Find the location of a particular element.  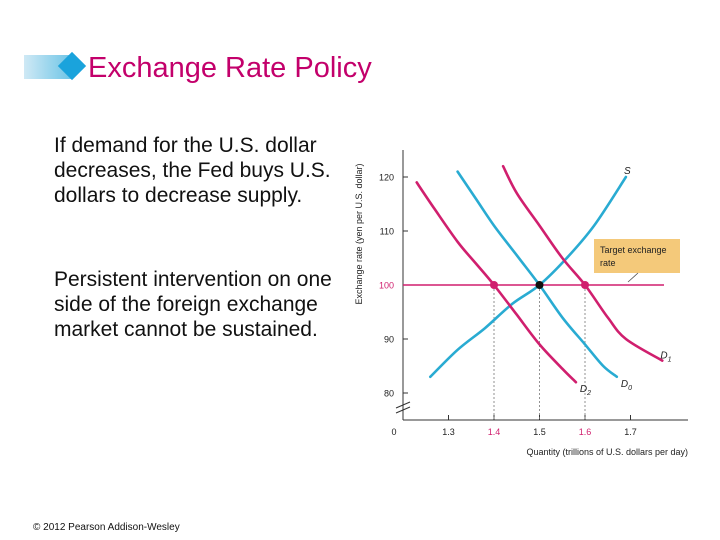

x-tick-label: 0 is located at coordinates (393, 432).